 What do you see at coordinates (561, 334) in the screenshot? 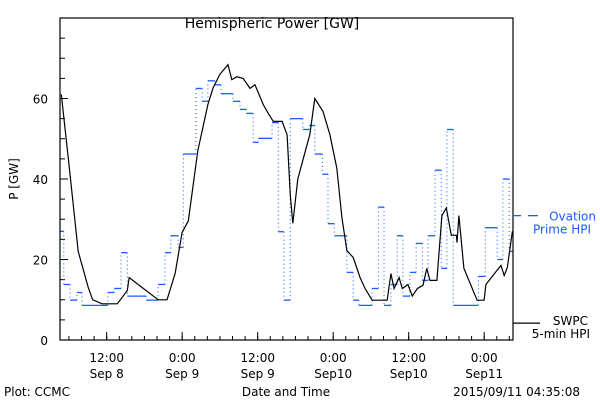
I see `legend-swpc-label: 5-min HPI` at bounding box center [561, 334].